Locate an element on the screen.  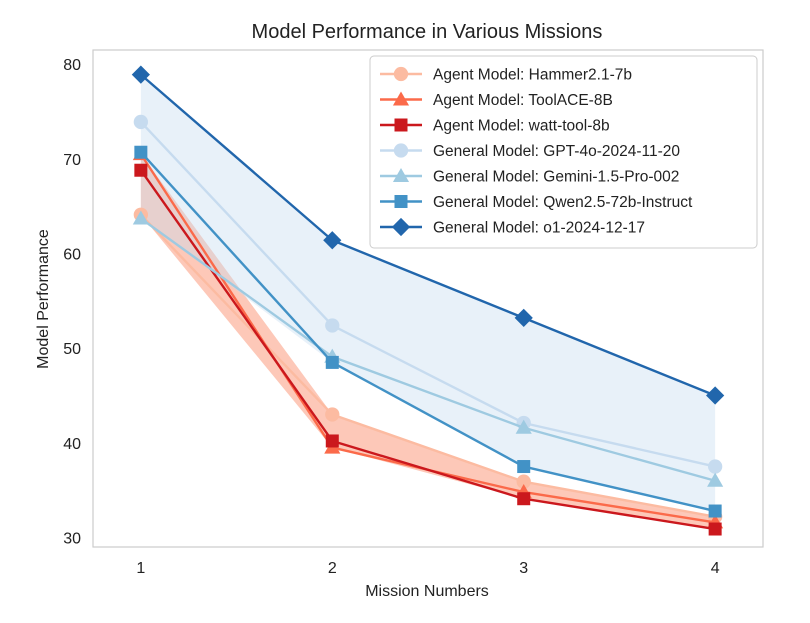
y-tick-label: 70 is located at coordinates (72, 160).